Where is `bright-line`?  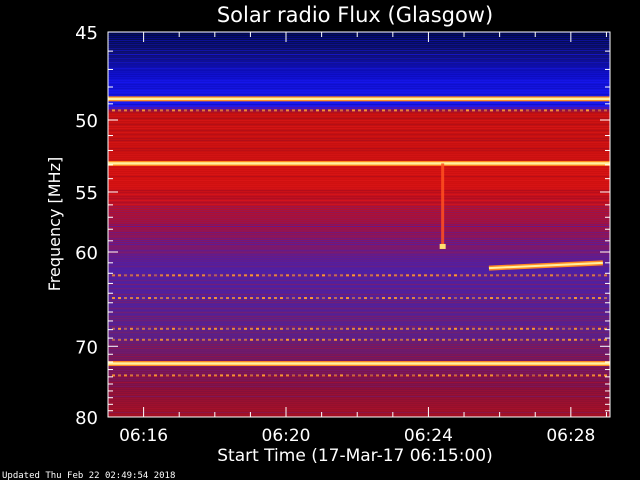
bright-line is located at coordinates (359, 163).